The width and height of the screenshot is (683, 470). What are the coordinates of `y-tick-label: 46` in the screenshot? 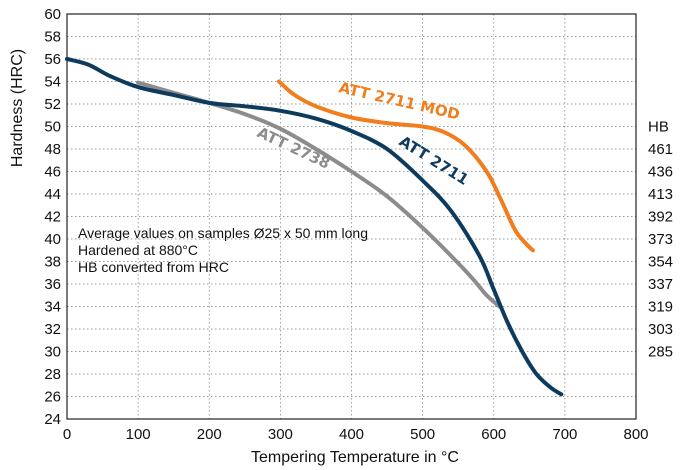 It's located at (52, 172).